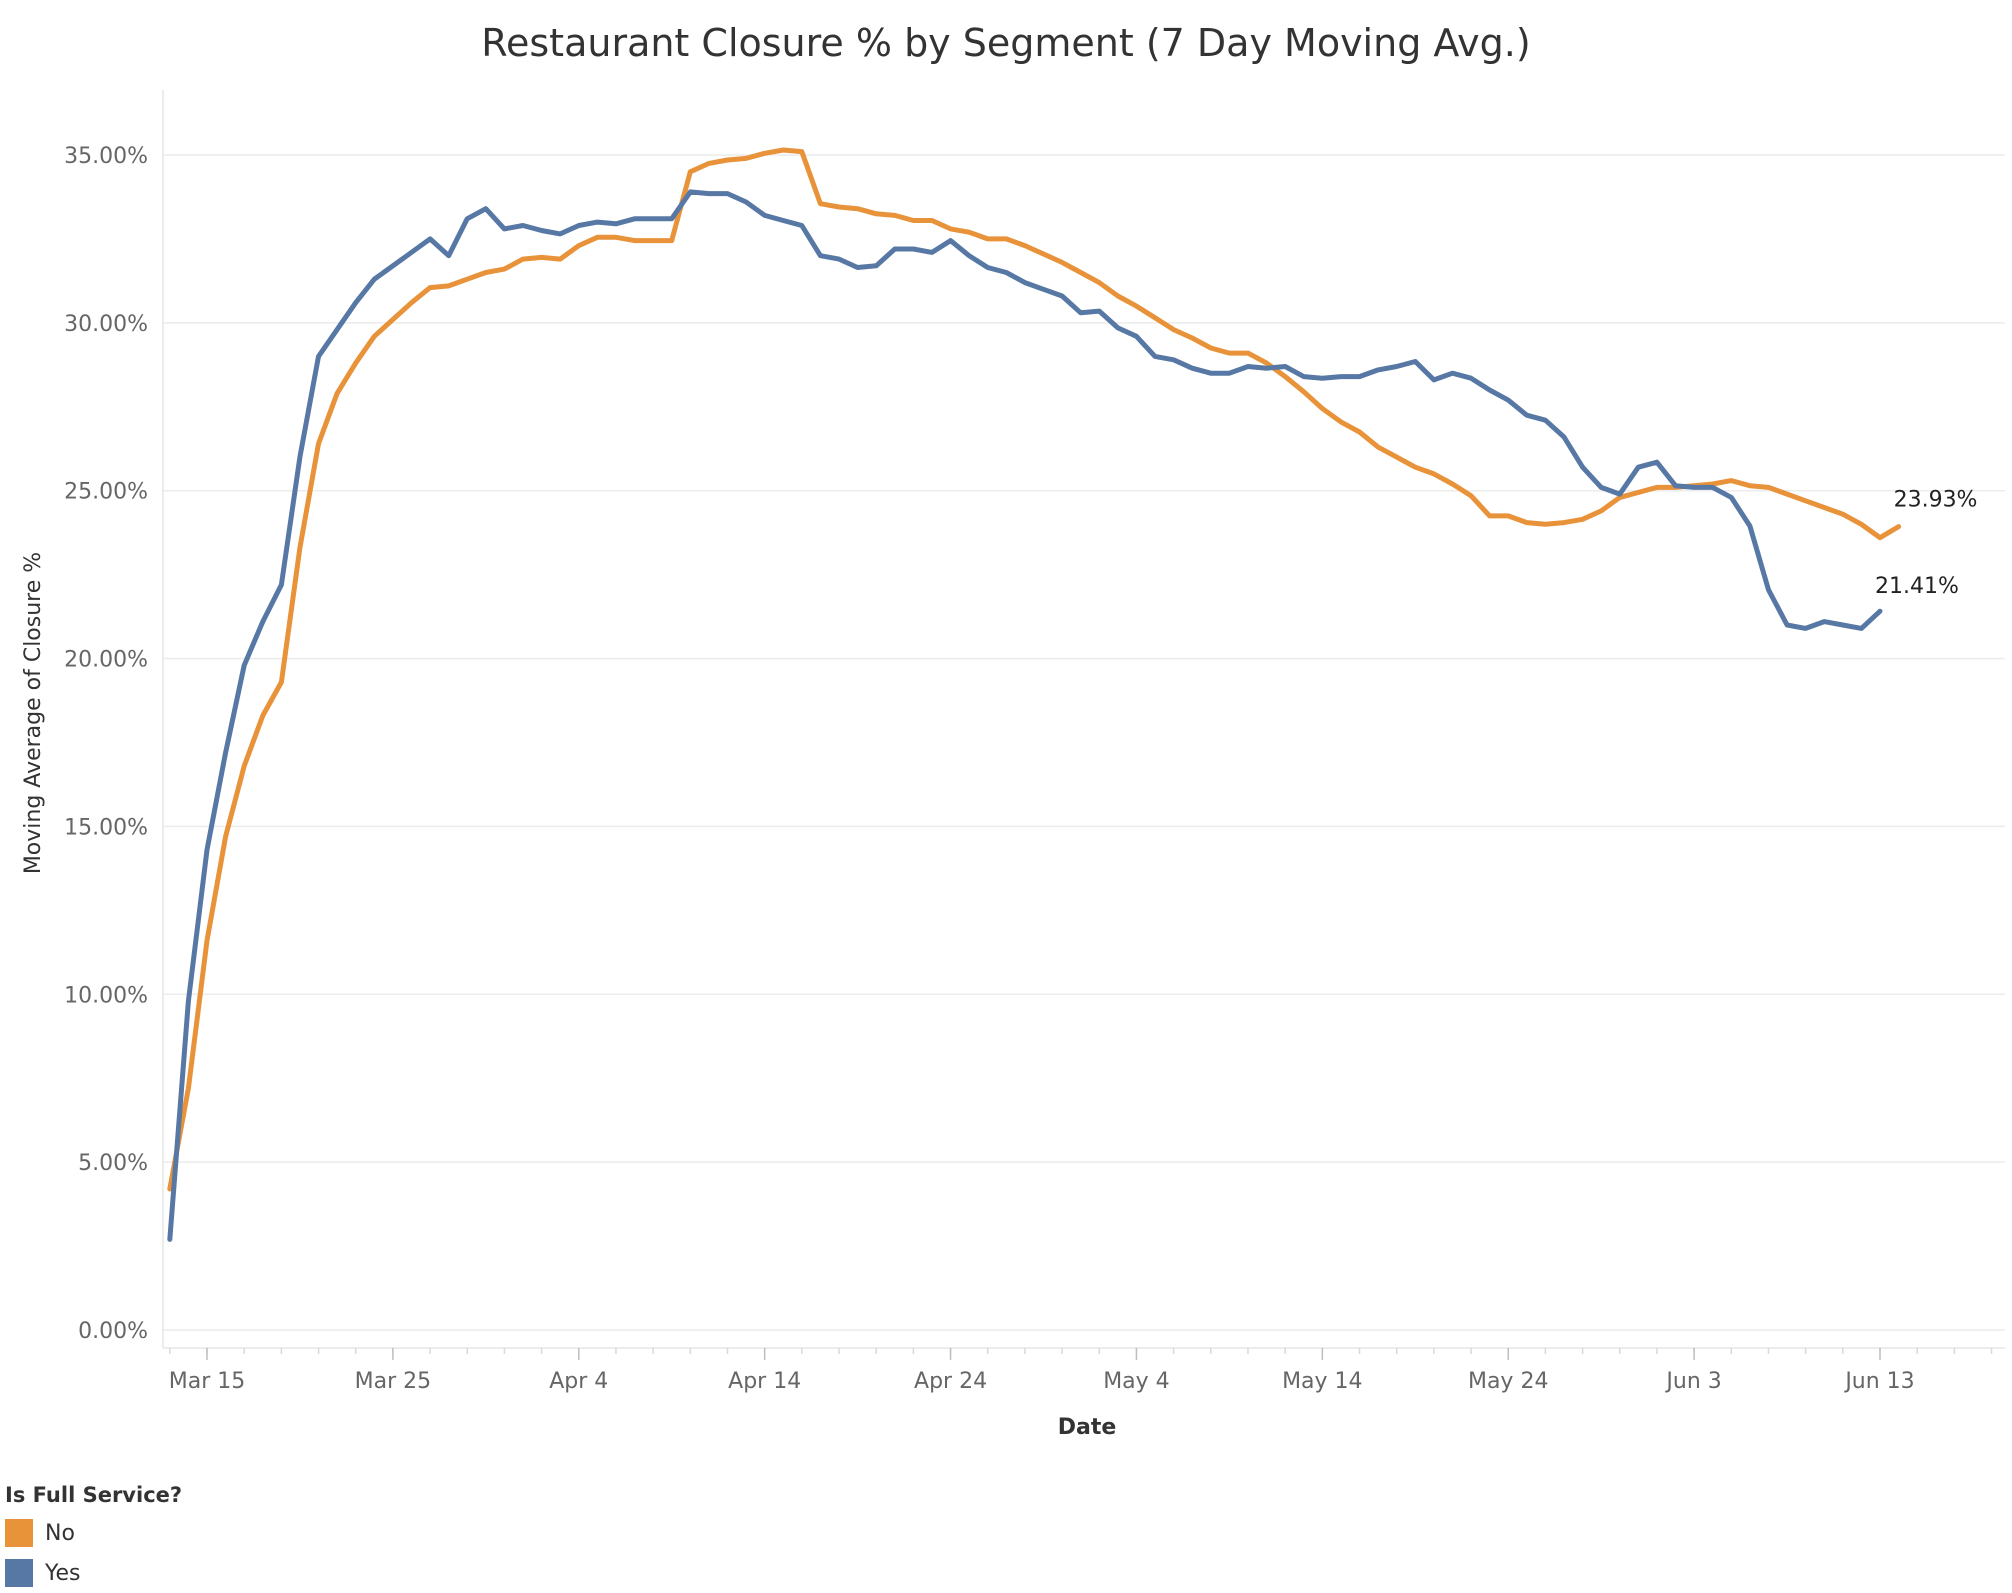  I want to click on x-tick-label: Apr 24, so click(950, 1381).